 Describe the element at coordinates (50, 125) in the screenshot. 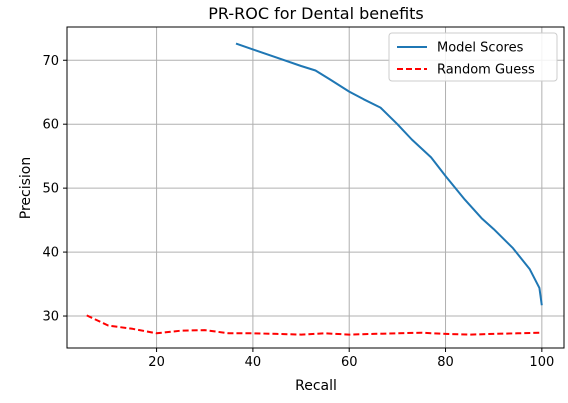

I see `y-tick-label: 60` at that location.